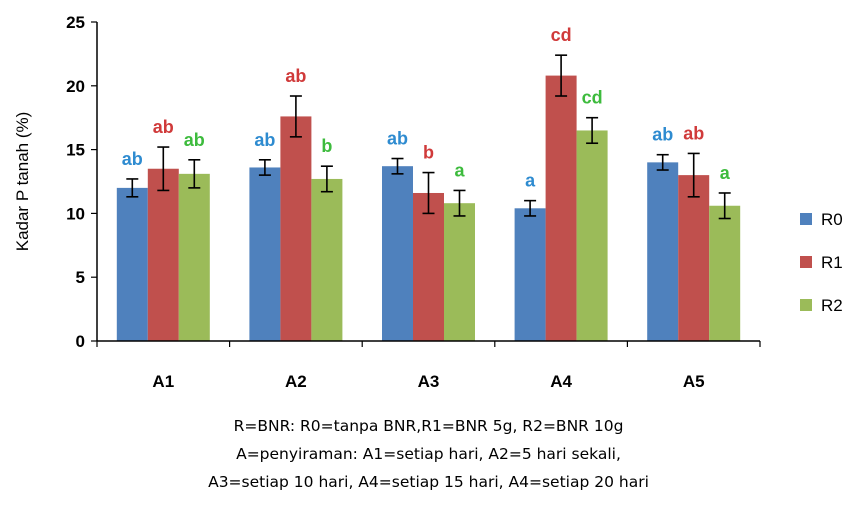  I want to click on bar-r2-a1, so click(194, 257).